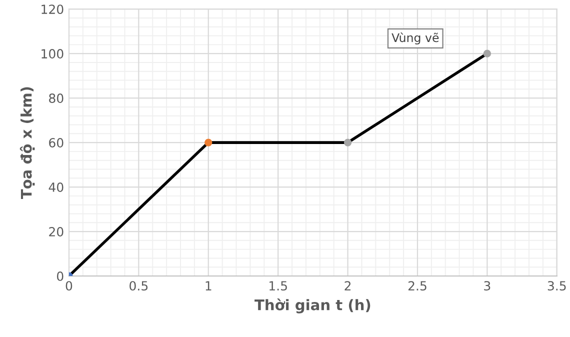 Image resolution: width=570 pixels, height=337 pixels. Describe the element at coordinates (56, 187) in the screenshot. I see `y-tick-label: 40` at that location.